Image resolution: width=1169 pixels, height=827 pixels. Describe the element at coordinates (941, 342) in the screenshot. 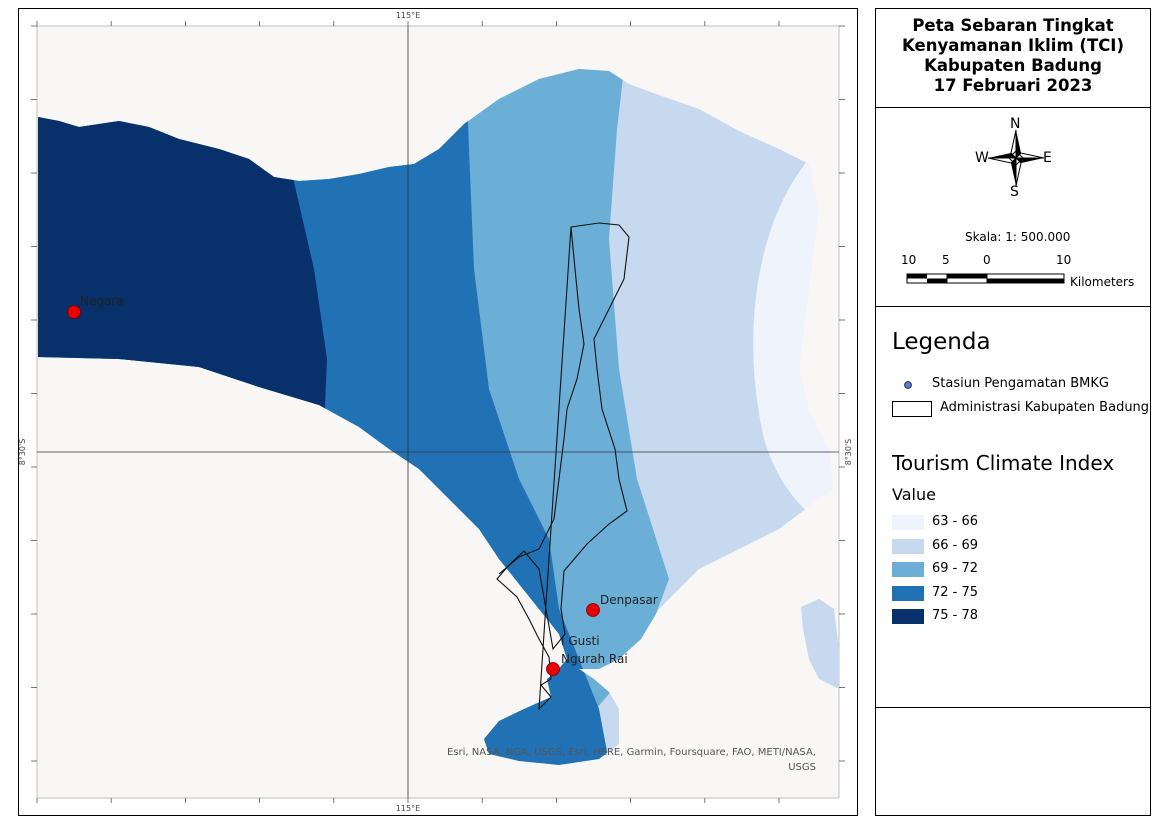

I see `legend-title: Legenda` at that location.